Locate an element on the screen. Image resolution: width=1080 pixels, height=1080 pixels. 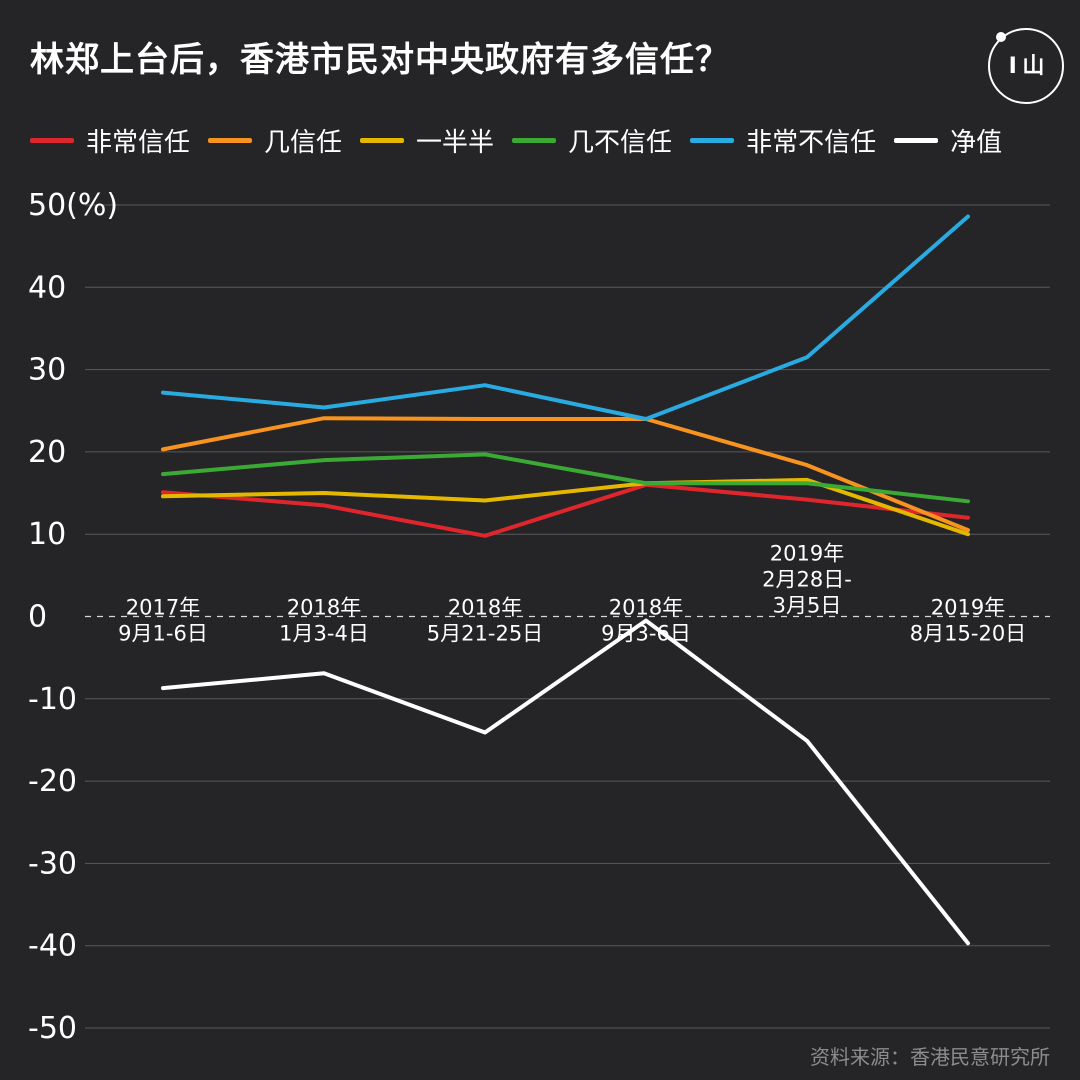
legend-item: 几不信任 is located at coordinates (592, 140).